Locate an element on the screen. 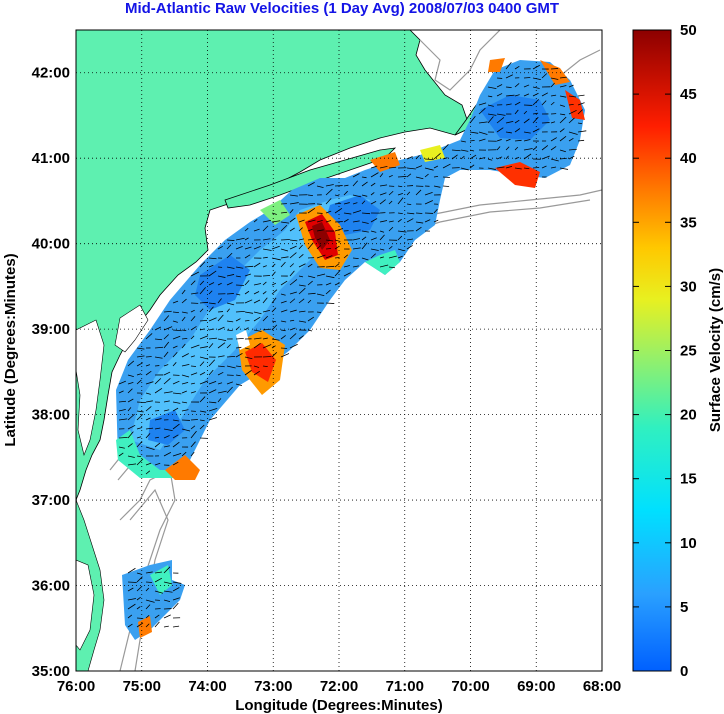  colorbar-tick-label: 30 is located at coordinates (688, 286).